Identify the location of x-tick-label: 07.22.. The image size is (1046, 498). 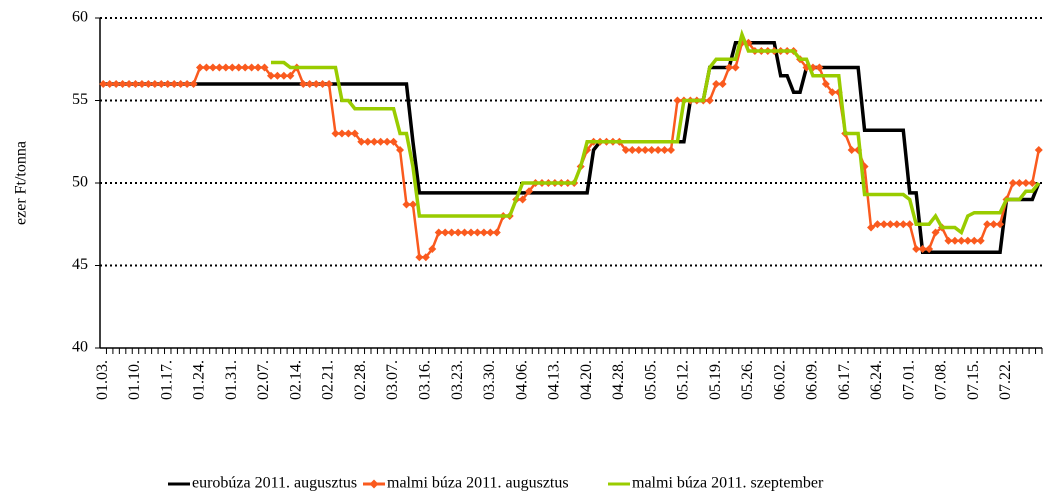
(1005, 380).